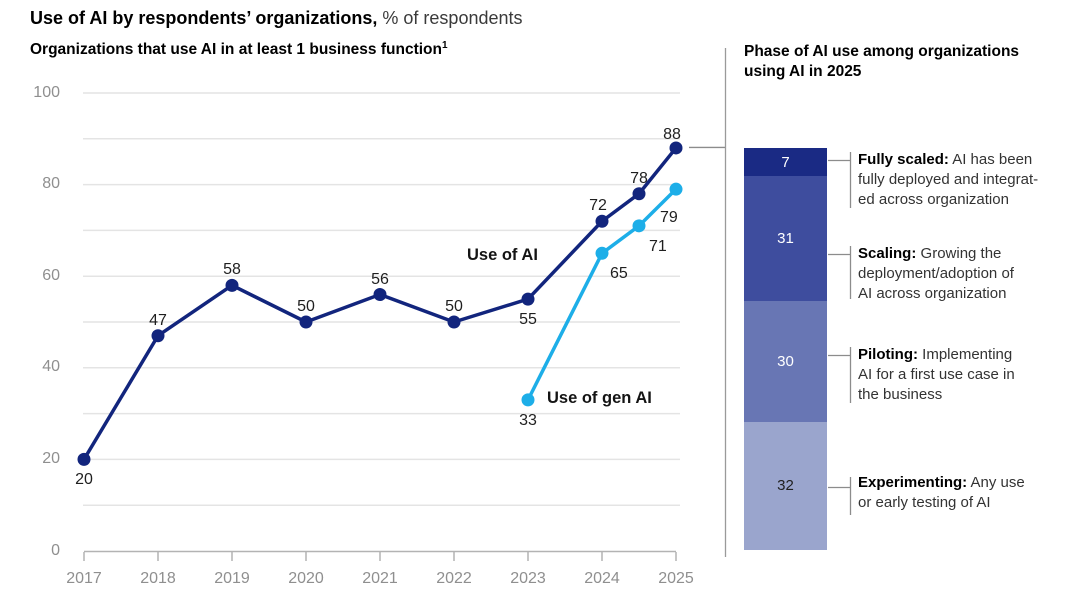 The width and height of the screenshot is (1080, 604). Describe the element at coordinates (232, 270) in the screenshot. I see `data-point-label: 58` at that location.